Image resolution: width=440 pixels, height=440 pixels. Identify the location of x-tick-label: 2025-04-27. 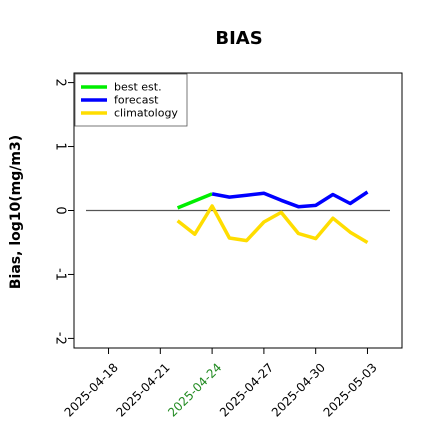
(246, 389).